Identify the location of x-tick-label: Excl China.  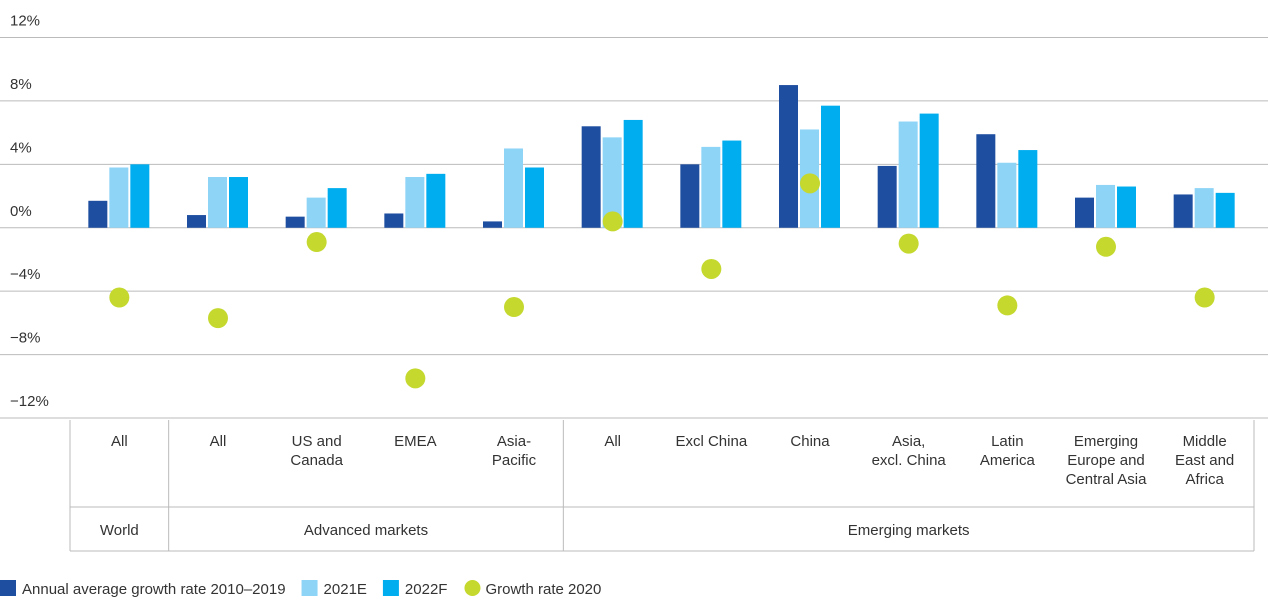
(711, 441).